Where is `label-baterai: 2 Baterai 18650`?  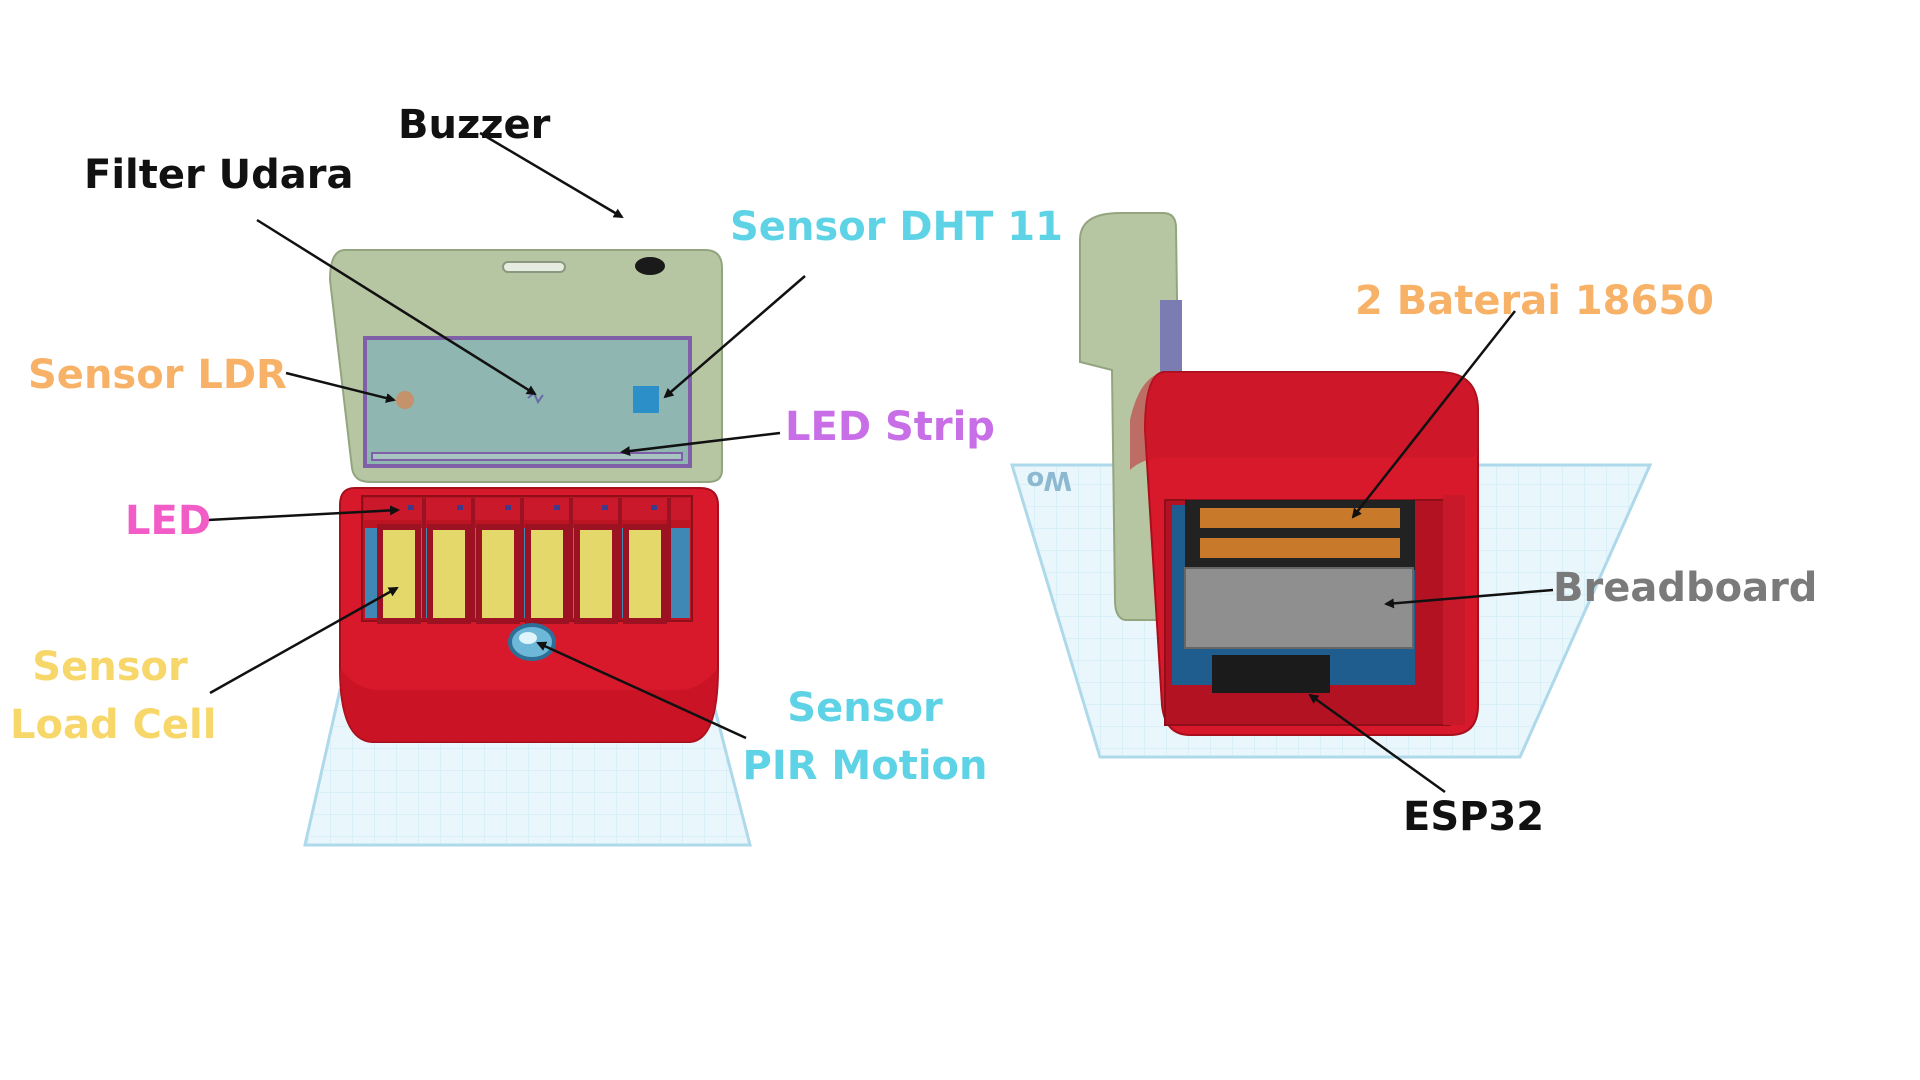 label-baterai: 2 Baterai 18650 is located at coordinates (1535, 301).